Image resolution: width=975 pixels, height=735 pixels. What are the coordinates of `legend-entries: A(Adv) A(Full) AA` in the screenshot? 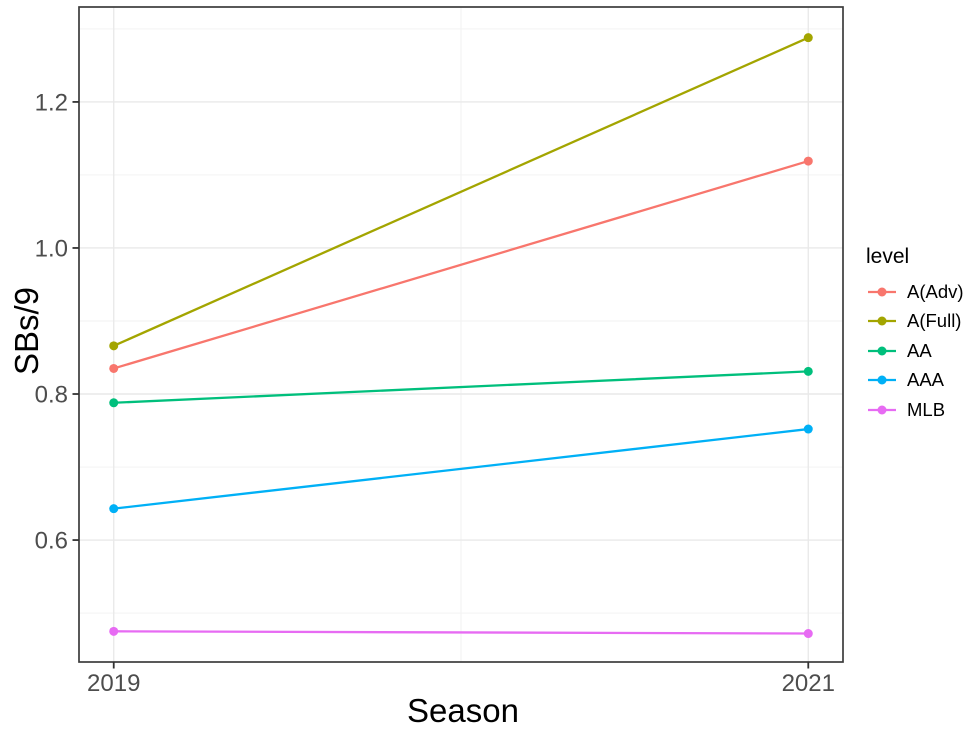 It's located at (920, 351).